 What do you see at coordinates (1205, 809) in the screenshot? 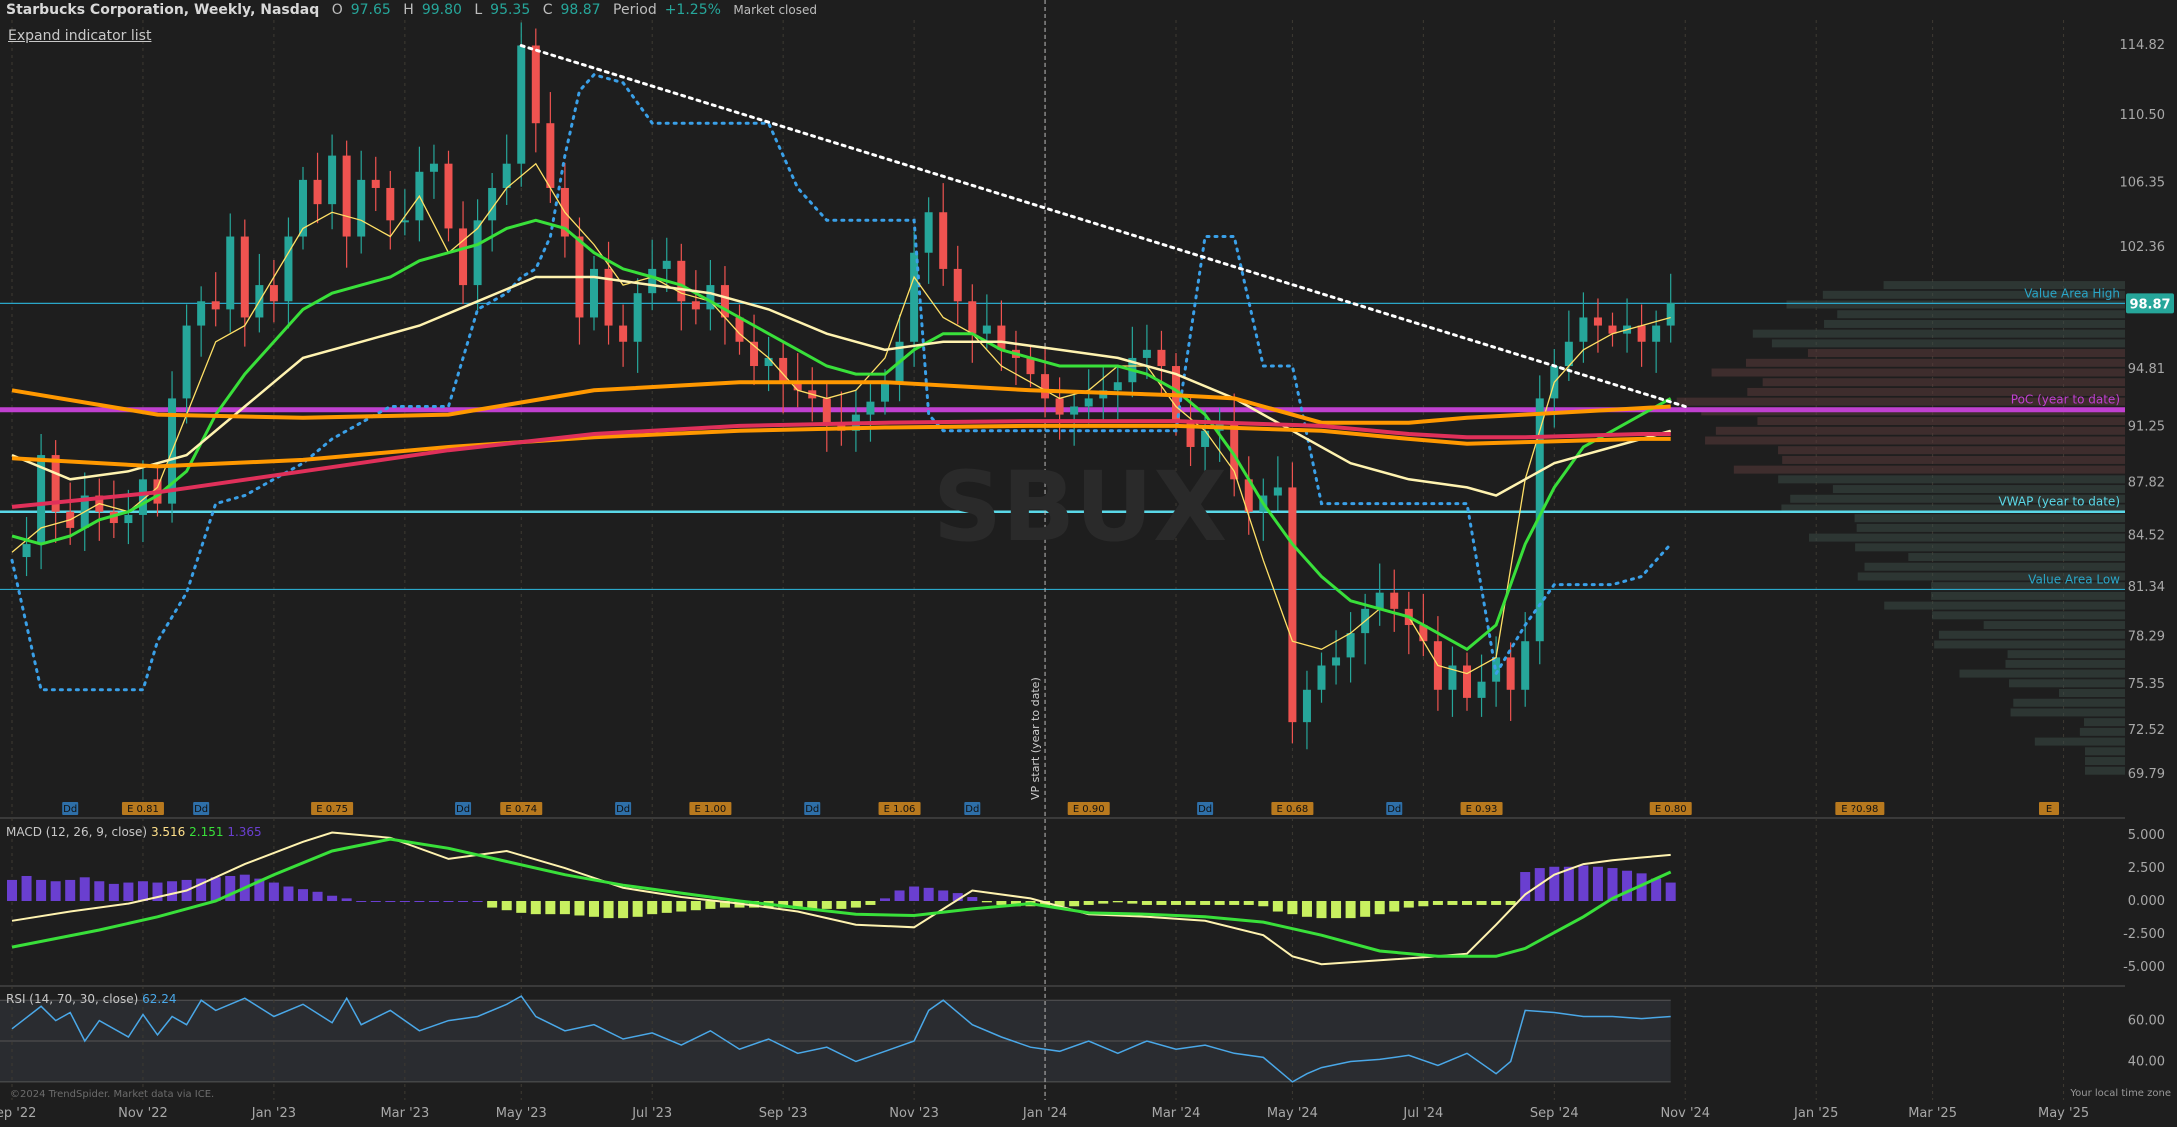
I see `event-label: Dd` at bounding box center [1205, 809].